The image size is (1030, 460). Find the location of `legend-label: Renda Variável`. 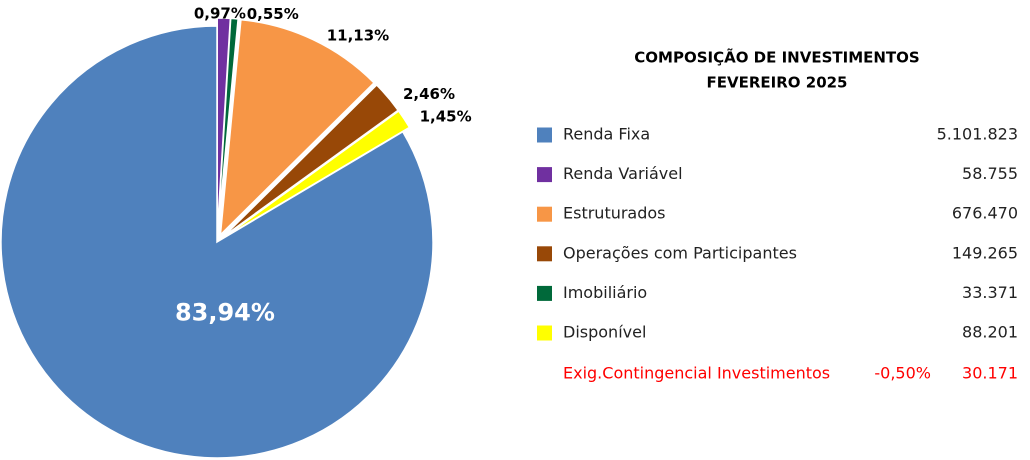

legend-label: Renda Variável is located at coordinates (623, 173).